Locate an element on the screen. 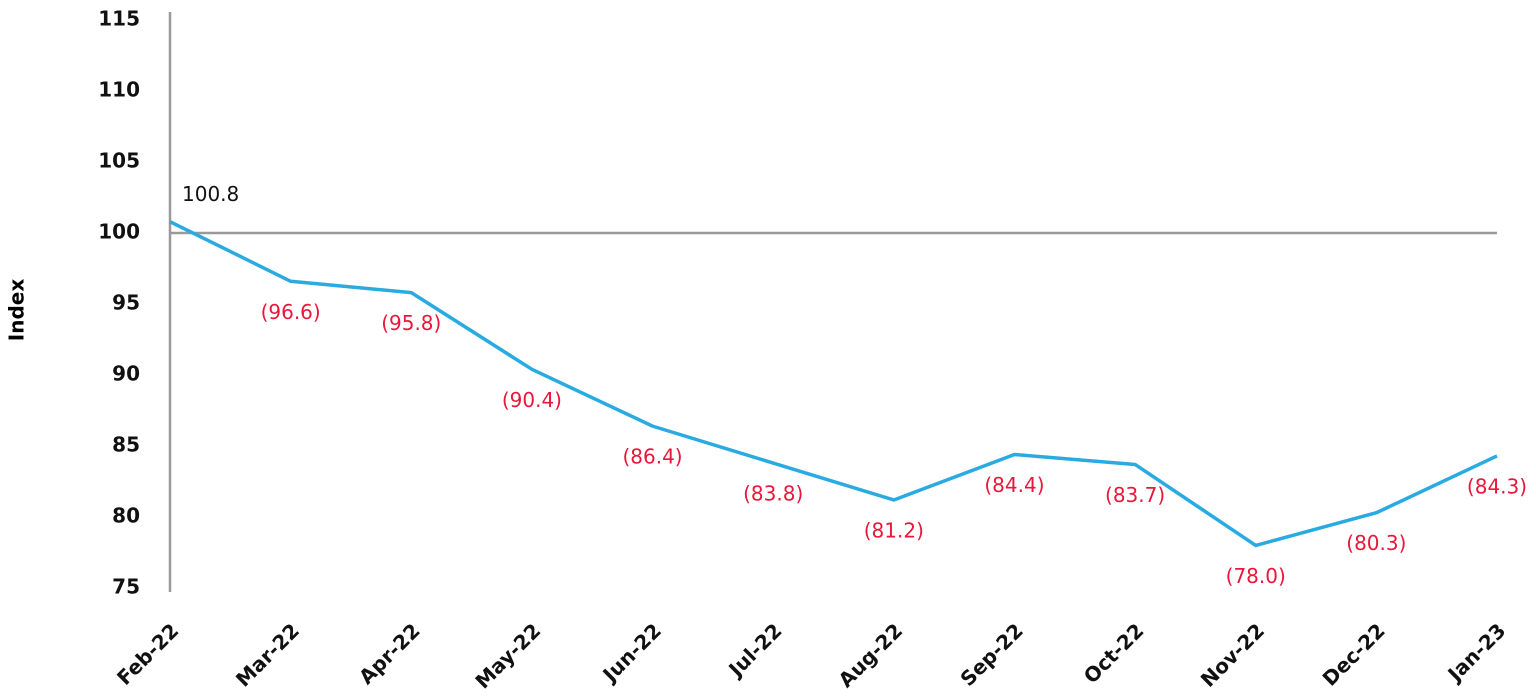  y-tick-label: 110 is located at coordinates (119, 90).